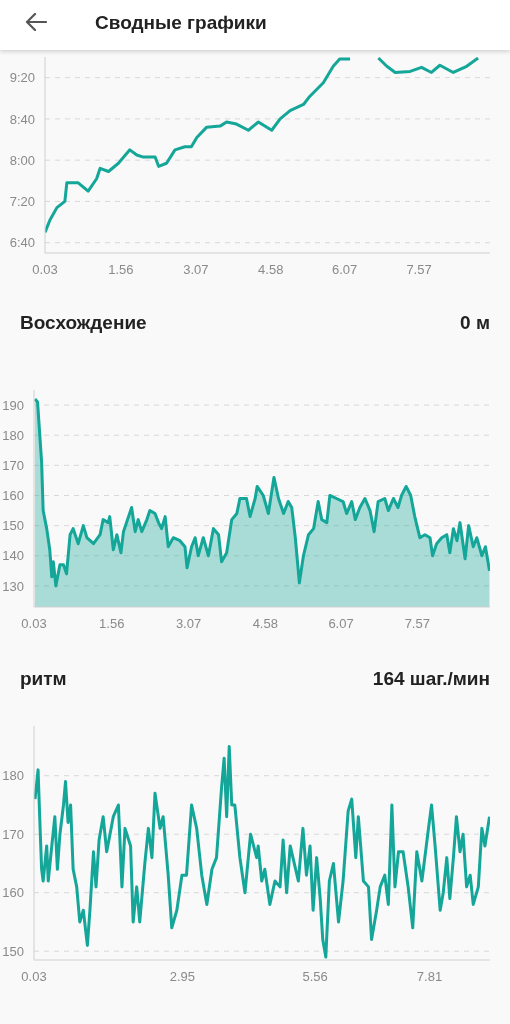 Image resolution: width=510 pixels, height=1024 pixels. I want to click on x-tick-label: 7.81, so click(429, 977).